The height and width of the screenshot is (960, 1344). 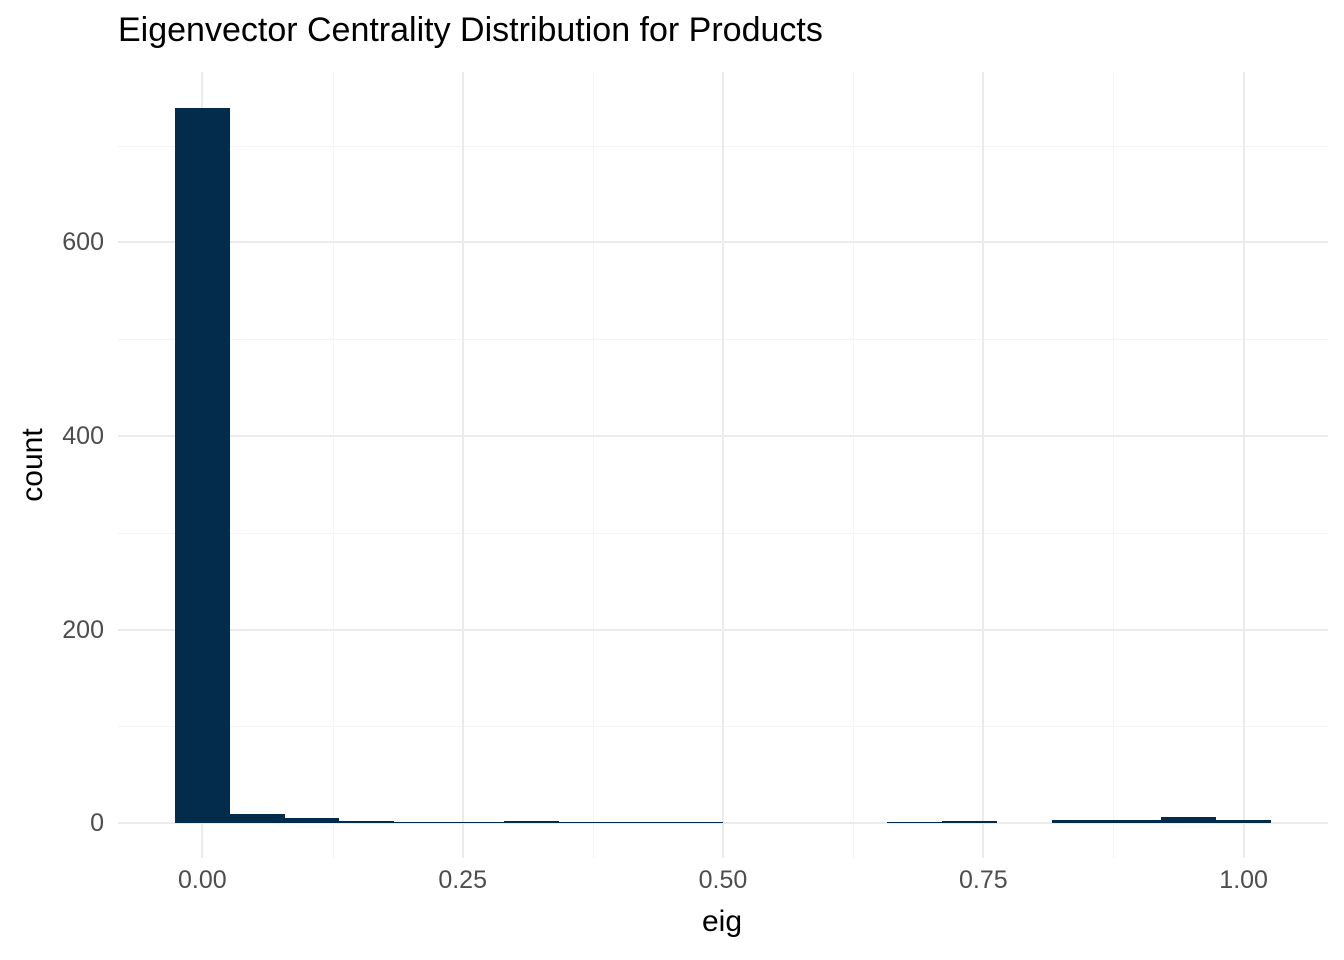 I want to click on y-tick-label: 0, so click(x=97, y=823).